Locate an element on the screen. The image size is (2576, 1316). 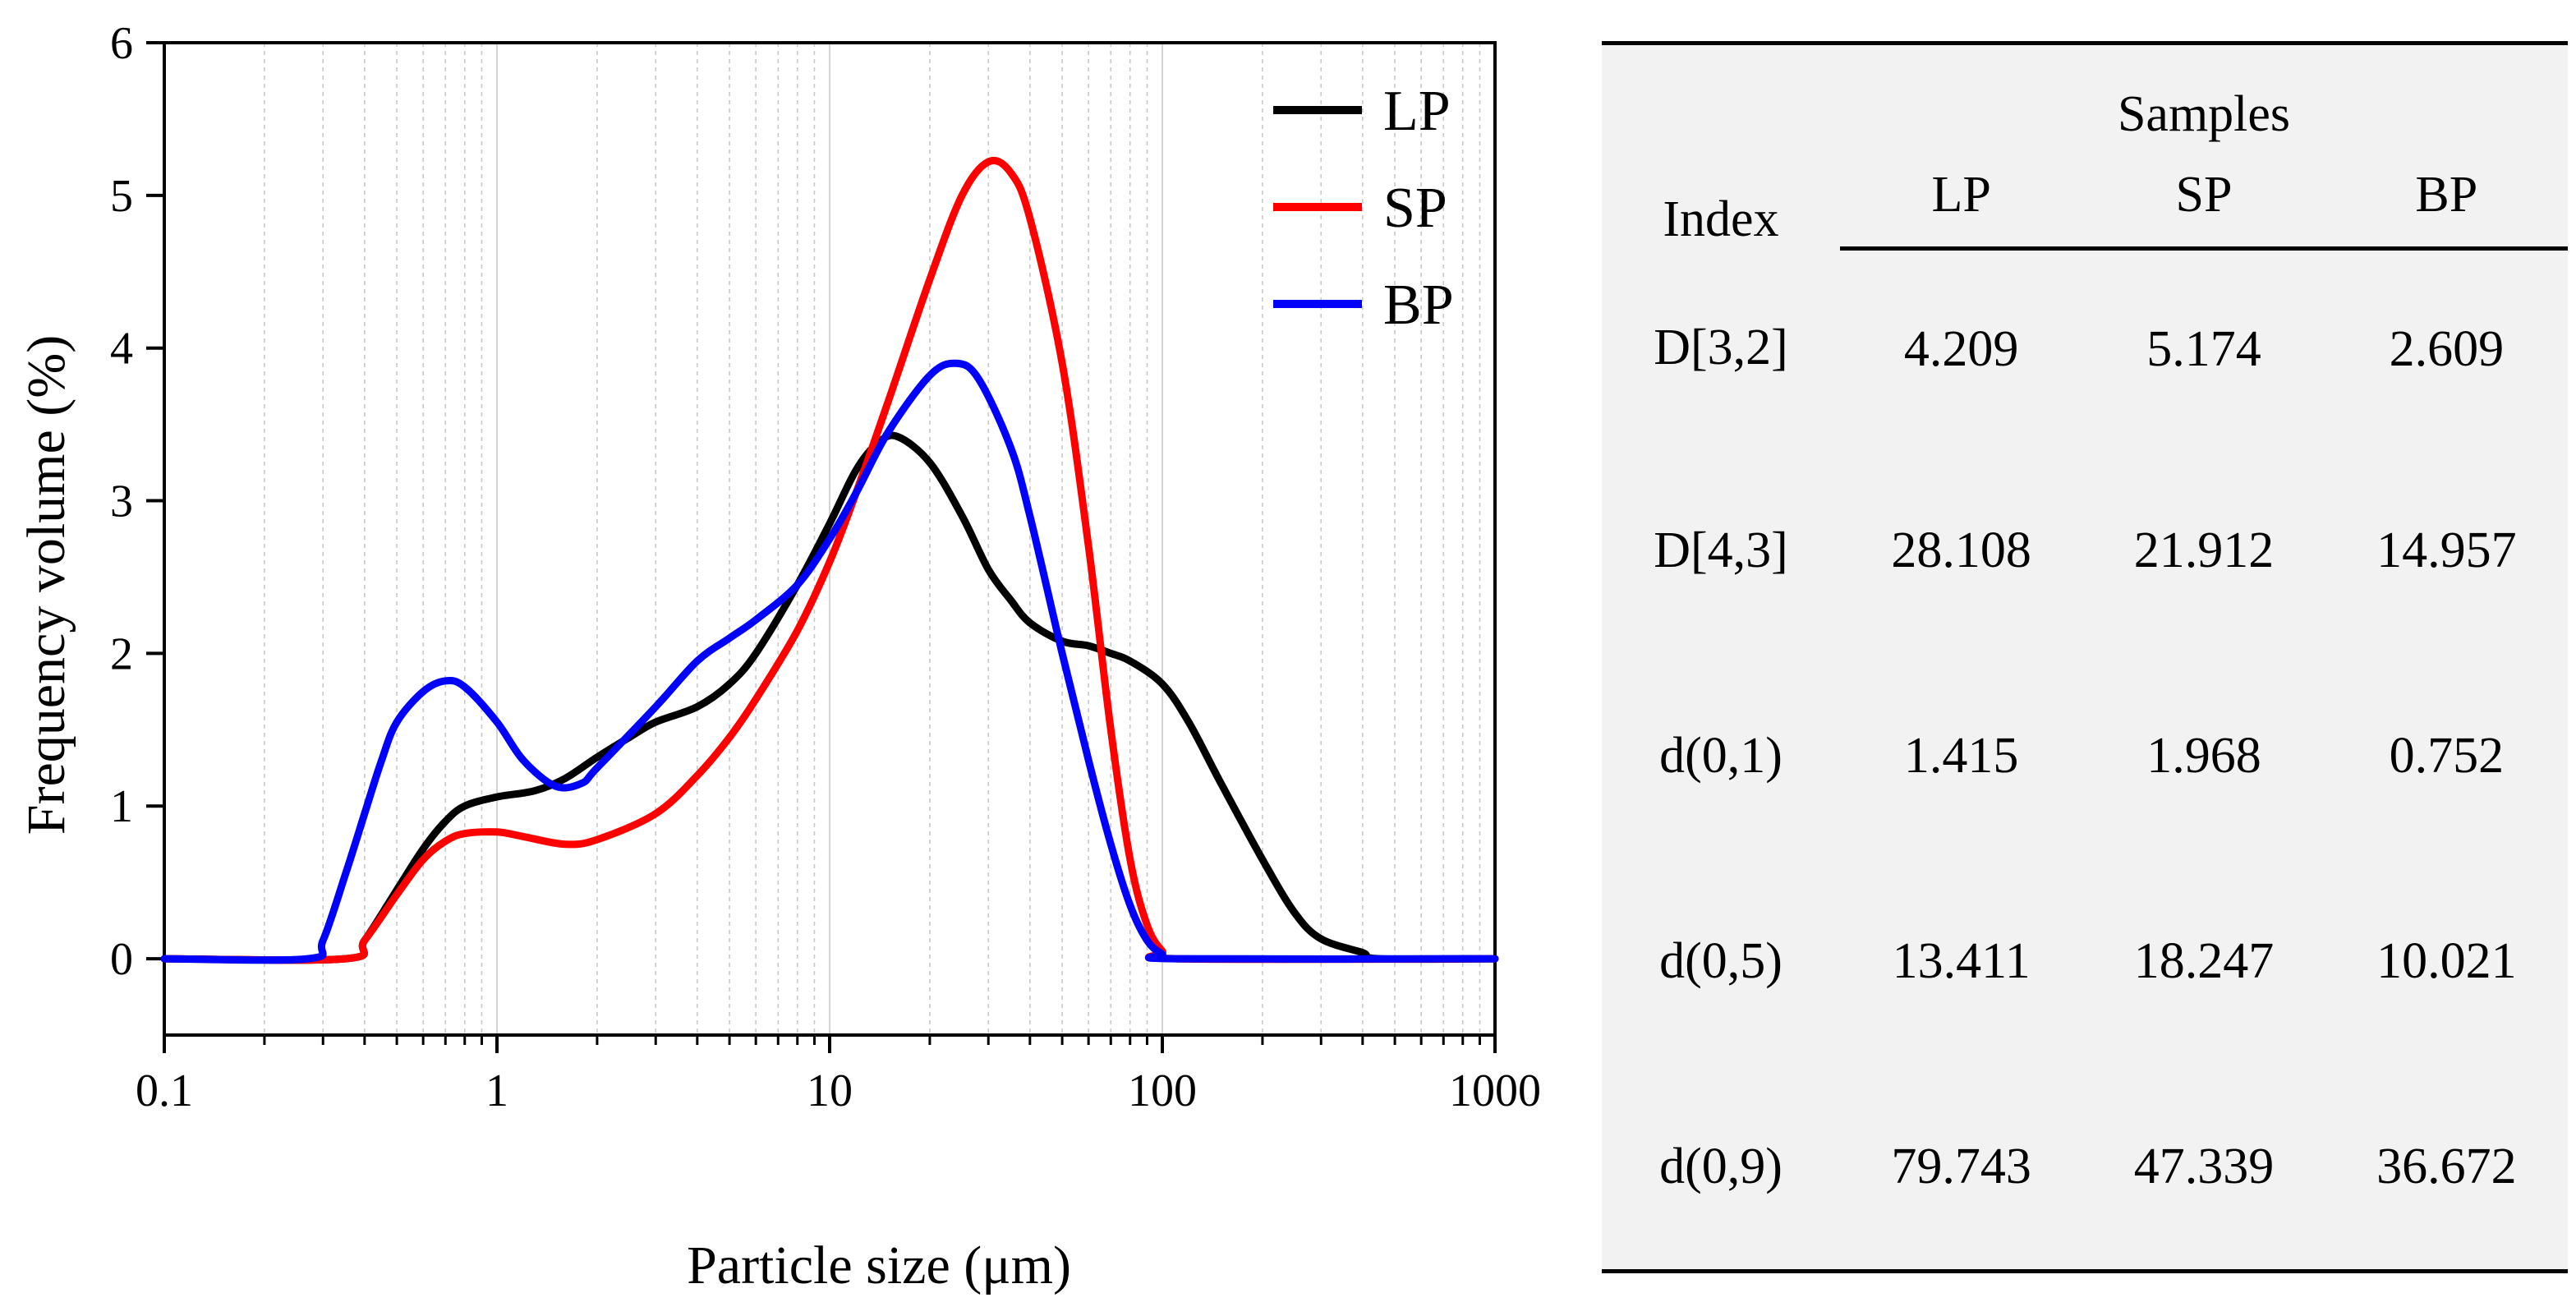
cell-value: 10.021 is located at coordinates (2446, 960).